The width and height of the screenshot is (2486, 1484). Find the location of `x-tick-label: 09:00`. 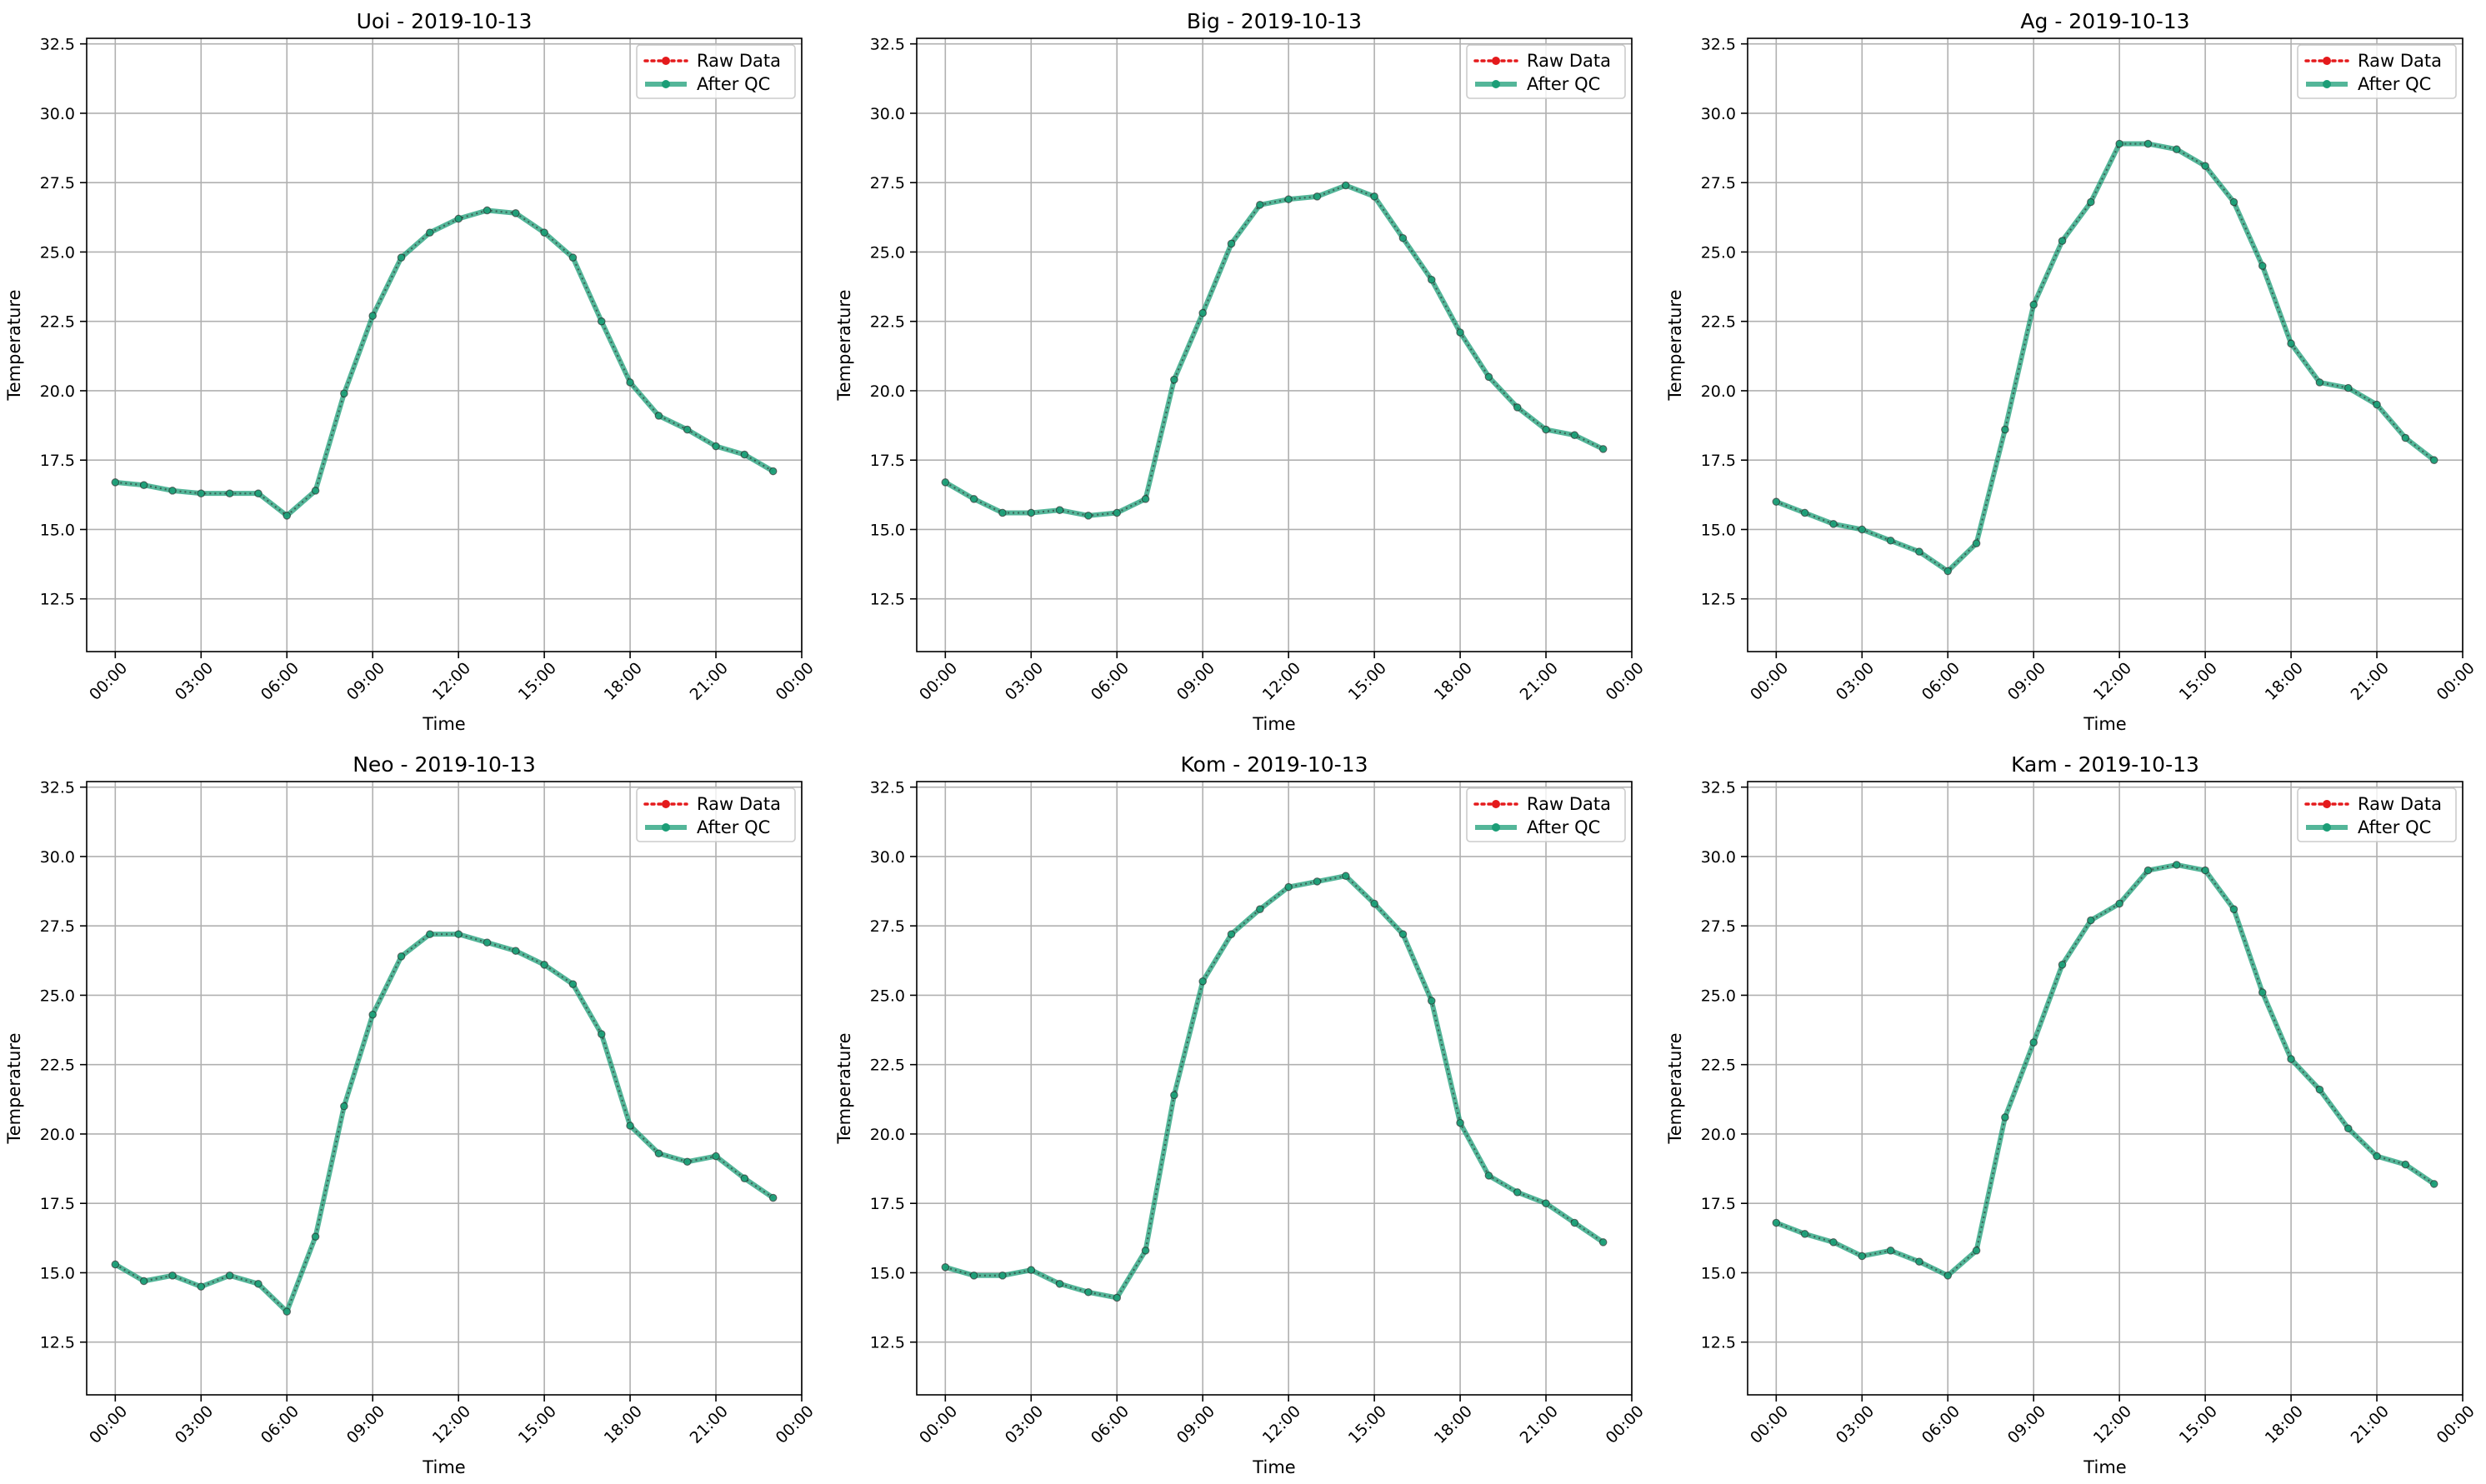

x-tick-label: 09:00 is located at coordinates (365, 681).